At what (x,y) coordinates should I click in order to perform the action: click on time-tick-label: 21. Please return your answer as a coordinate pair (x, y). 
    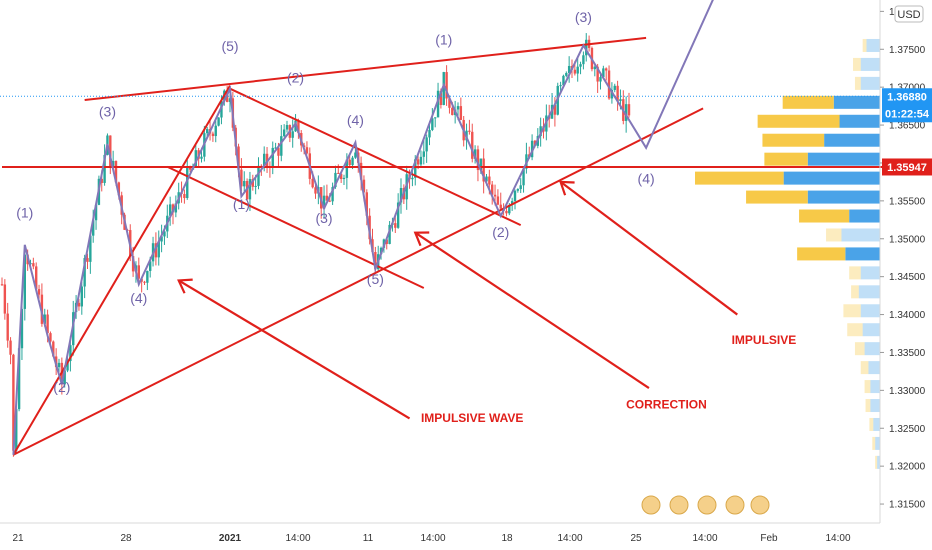
    Looking at the image, I should click on (18, 538).